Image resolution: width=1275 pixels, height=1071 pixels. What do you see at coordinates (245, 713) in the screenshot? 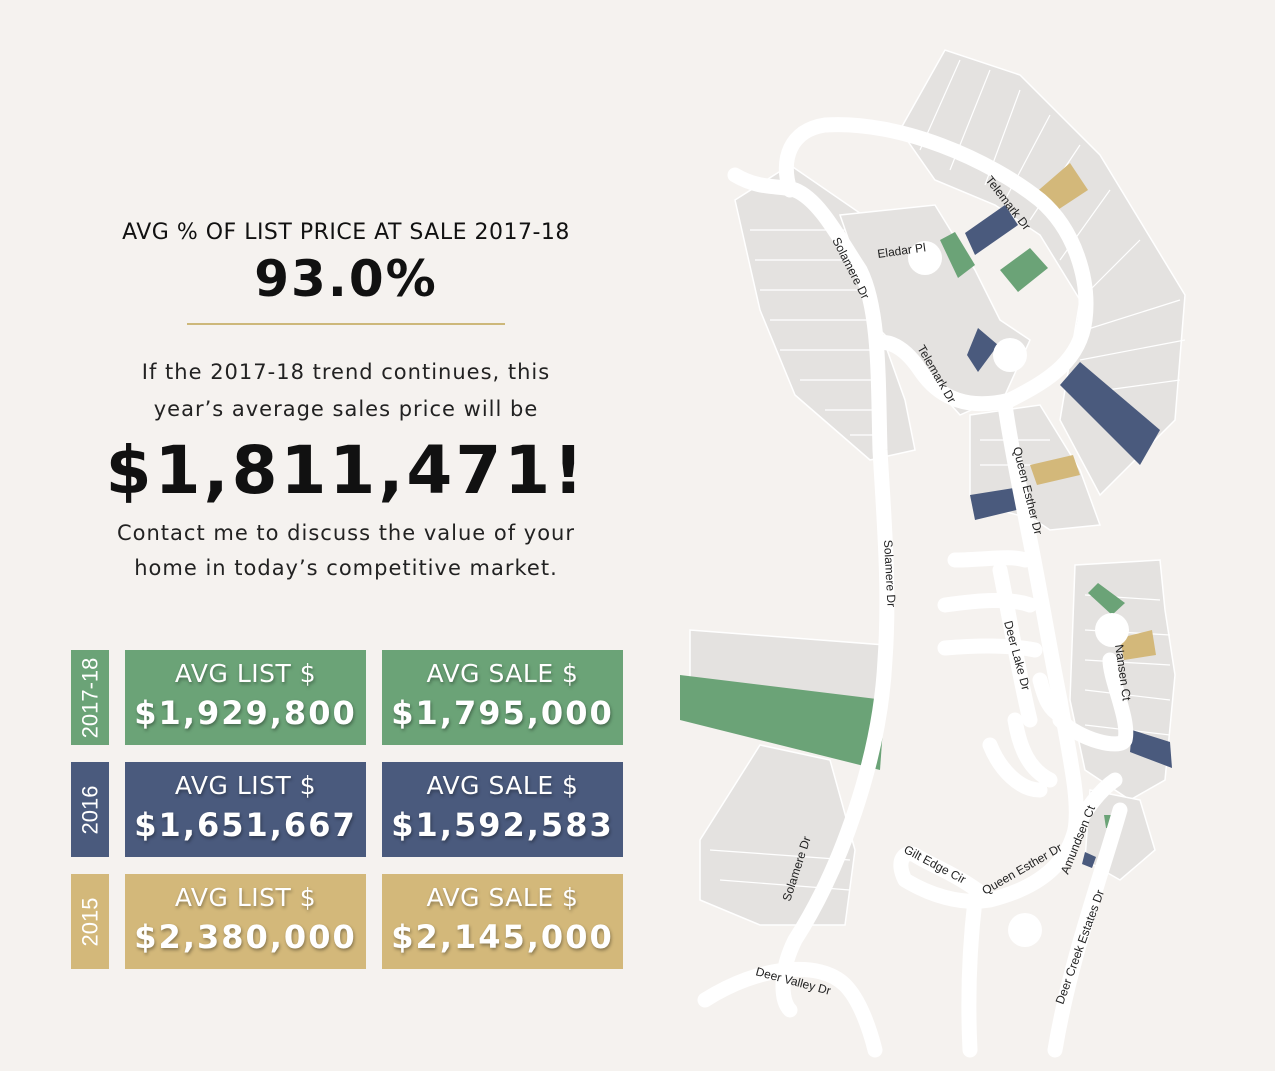
I see `avg-list-value: $1,929,800` at bounding box center [245, 713].